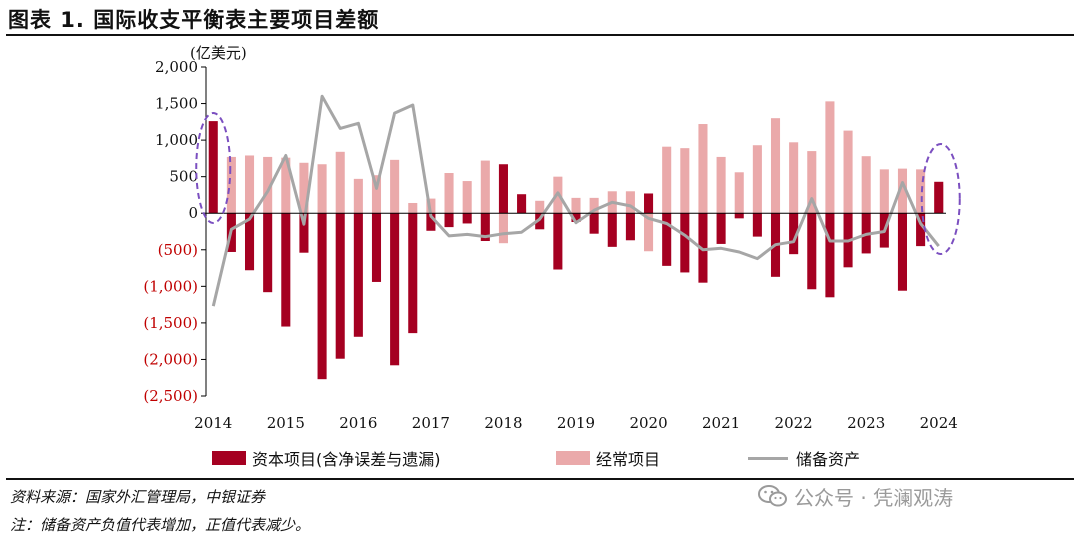 This screenshot has width=1080, height=542. What do you see at coordinates (176, 140) in the screenshot?
I see `y-tick-label: 1,000` at bounding box center [176, 140].